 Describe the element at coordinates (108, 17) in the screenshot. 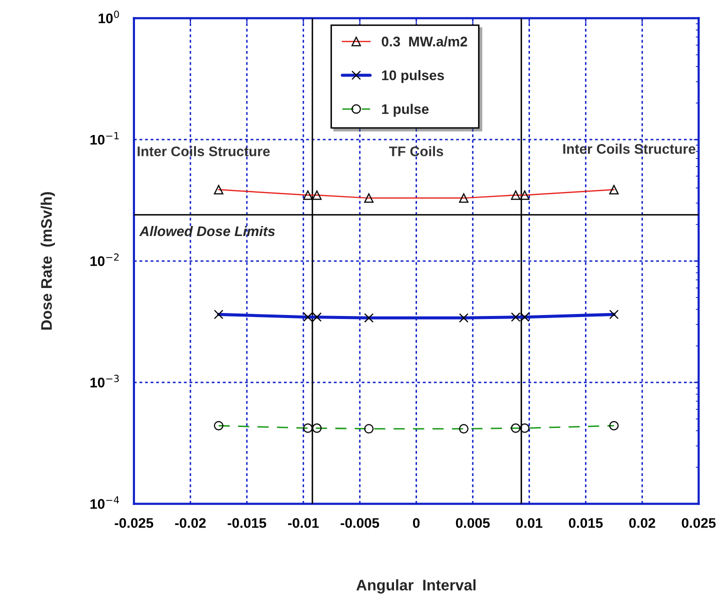

I see `y-tick-label: 10$^{0}$` at that location.